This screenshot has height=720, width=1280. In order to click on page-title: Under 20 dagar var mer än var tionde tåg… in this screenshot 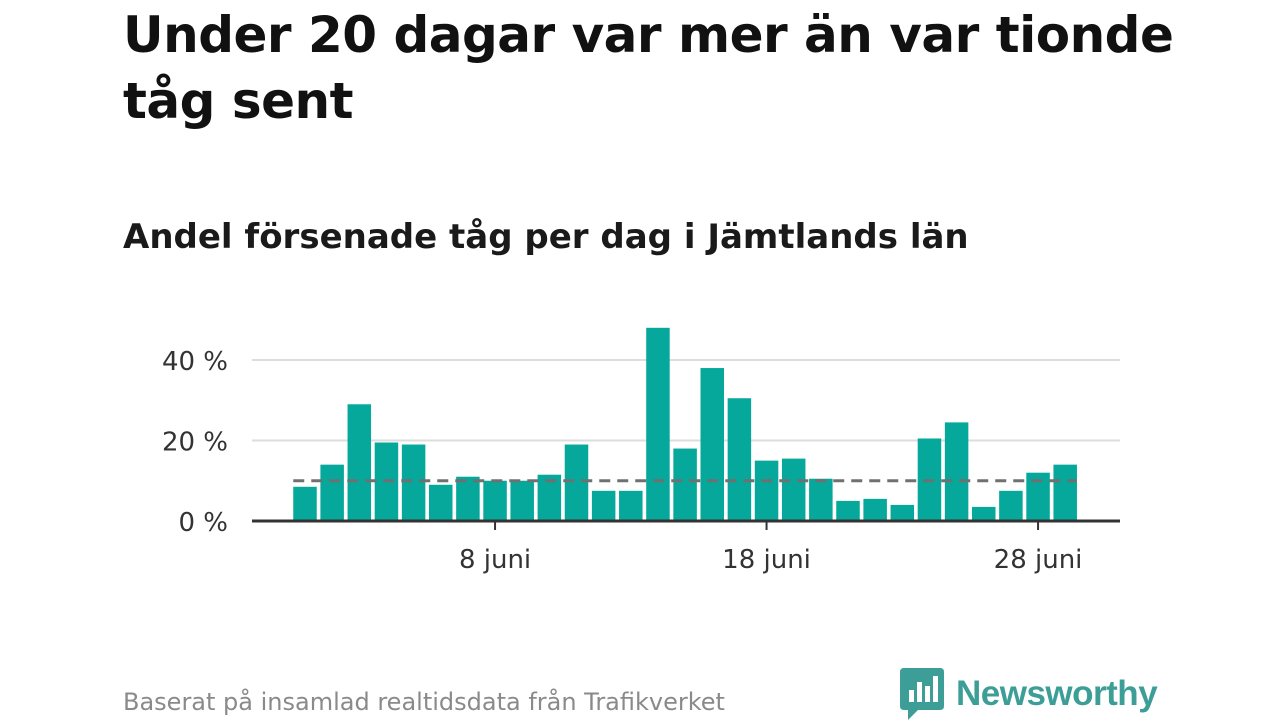, I will do `click(648, 68)`.